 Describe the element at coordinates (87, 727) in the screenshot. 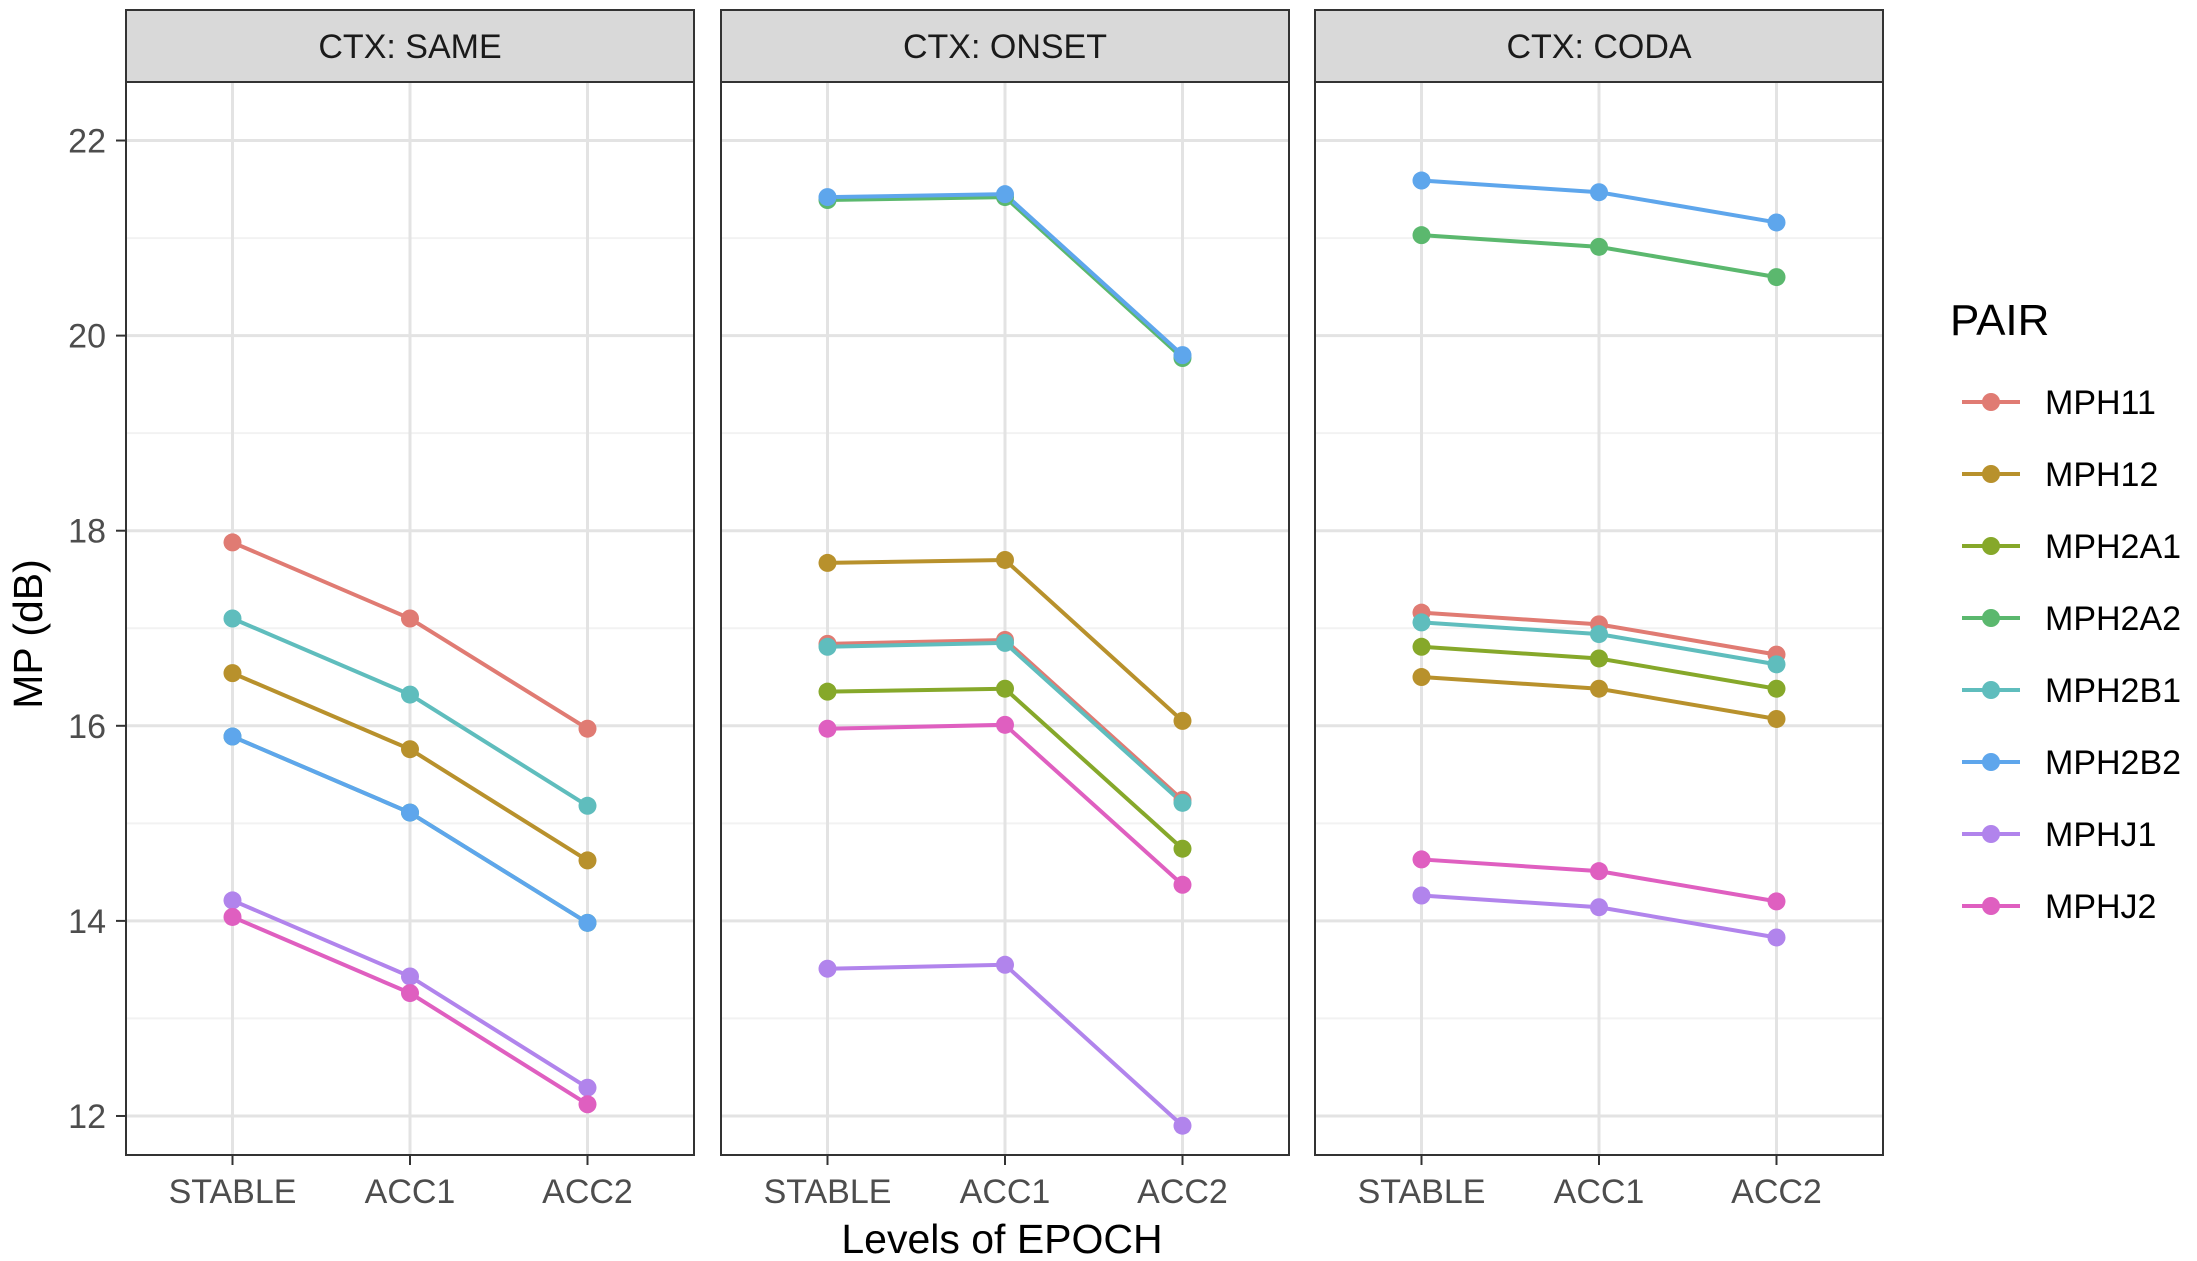

I see `y-tick-label: 16` at that location.